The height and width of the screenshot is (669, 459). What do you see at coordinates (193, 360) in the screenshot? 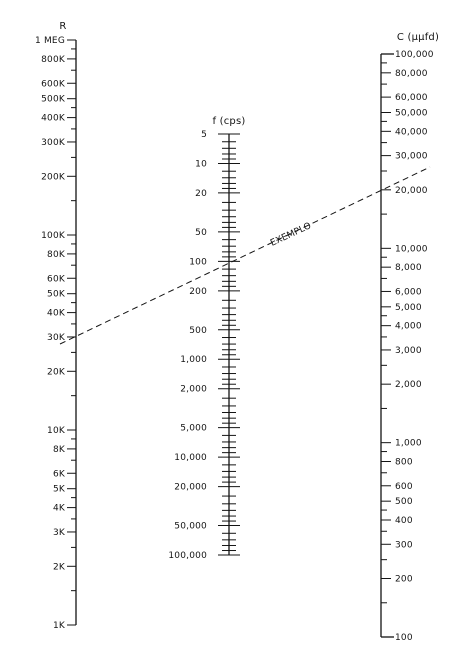
I see `f-tick-label: 1,000` at bounding box center [193, 360].